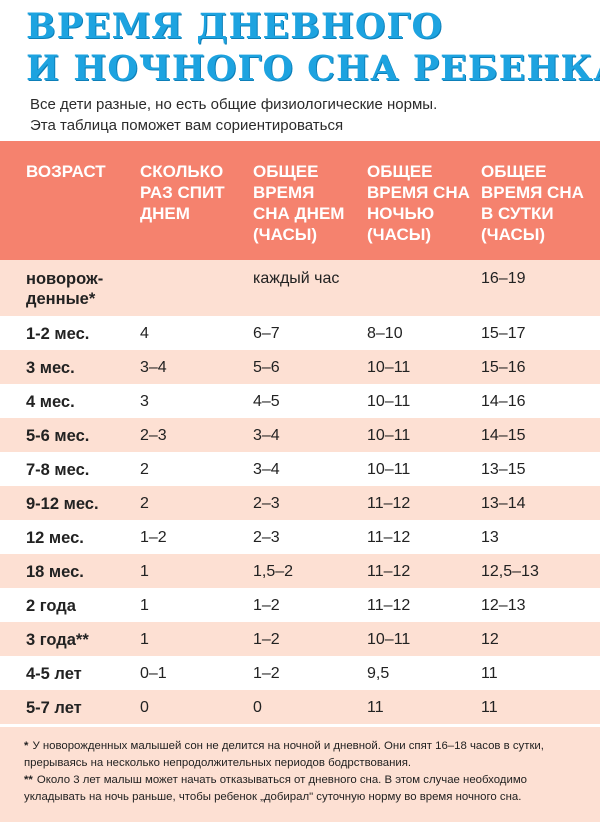 This screenshot has width=600, height=822. Describe the element at coordinates (273, 571) in the screenshot. I see `day-sleep-cell: 1,5–2` at that location.